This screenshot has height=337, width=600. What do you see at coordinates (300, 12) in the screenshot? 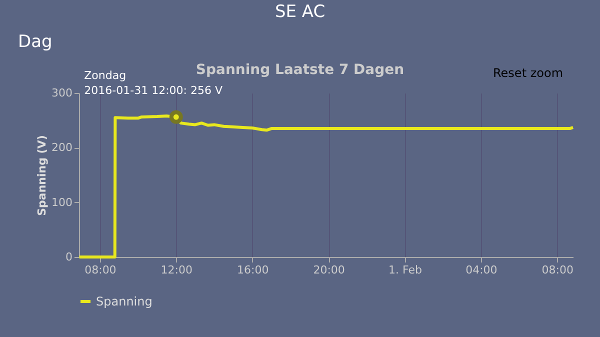
I see `text: SE AC` at bounding box center [300, 12].